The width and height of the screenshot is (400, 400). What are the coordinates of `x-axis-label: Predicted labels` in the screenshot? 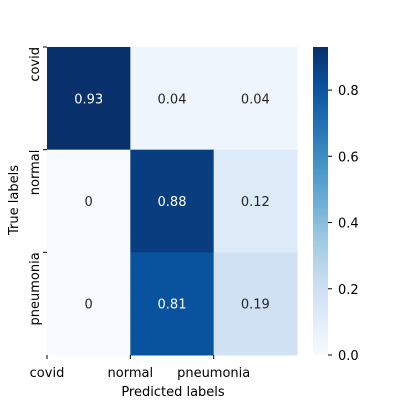 It's located at (173, 392).